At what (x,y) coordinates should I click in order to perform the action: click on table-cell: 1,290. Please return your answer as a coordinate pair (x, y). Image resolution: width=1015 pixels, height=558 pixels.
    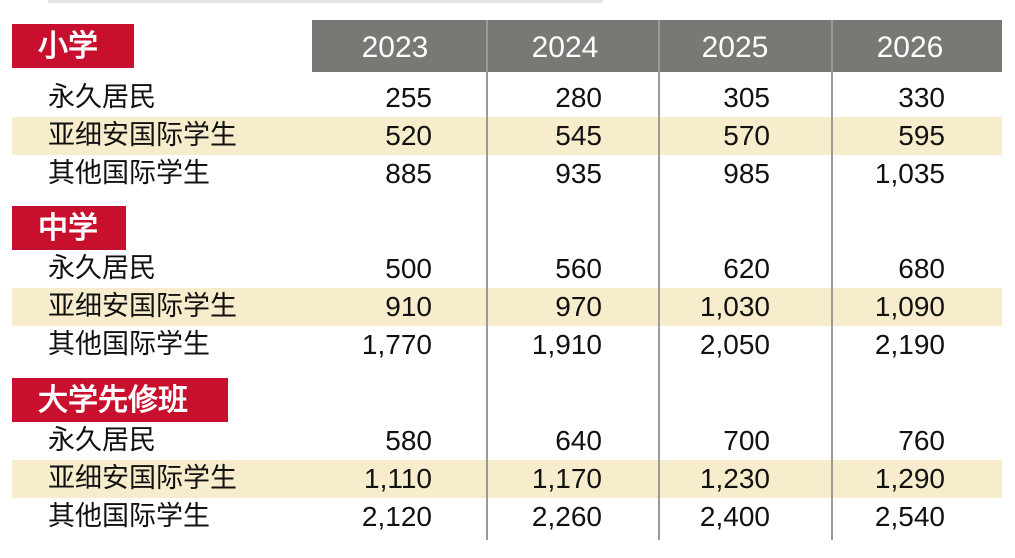
    Looking at the image, I should click on (909, 478).